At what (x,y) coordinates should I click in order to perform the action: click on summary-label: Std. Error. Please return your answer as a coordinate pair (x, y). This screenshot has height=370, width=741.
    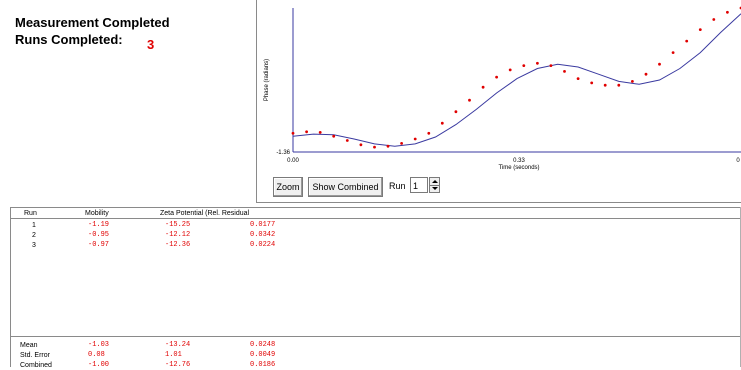
    Looking at the image, I should click on (35, 355).